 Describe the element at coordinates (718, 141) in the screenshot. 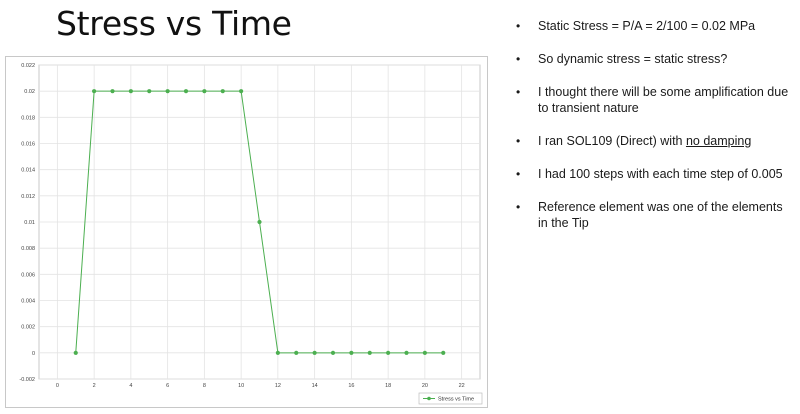

I see `bullet-text-underlined: no damping` at that location.